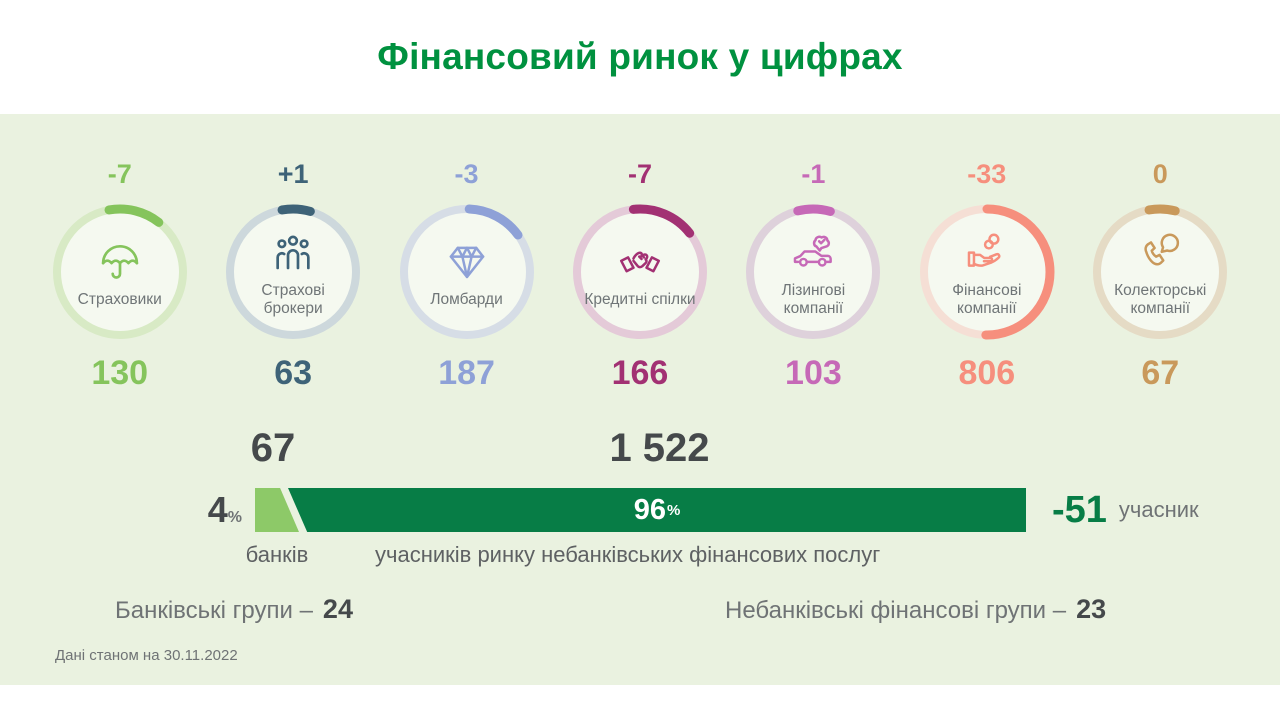 The image size is (1280, 720). What do you see at coordinates (649, 509) in the screenshot?
I see `nonbank-percent-value: 96` at bounding box center [649, 509].